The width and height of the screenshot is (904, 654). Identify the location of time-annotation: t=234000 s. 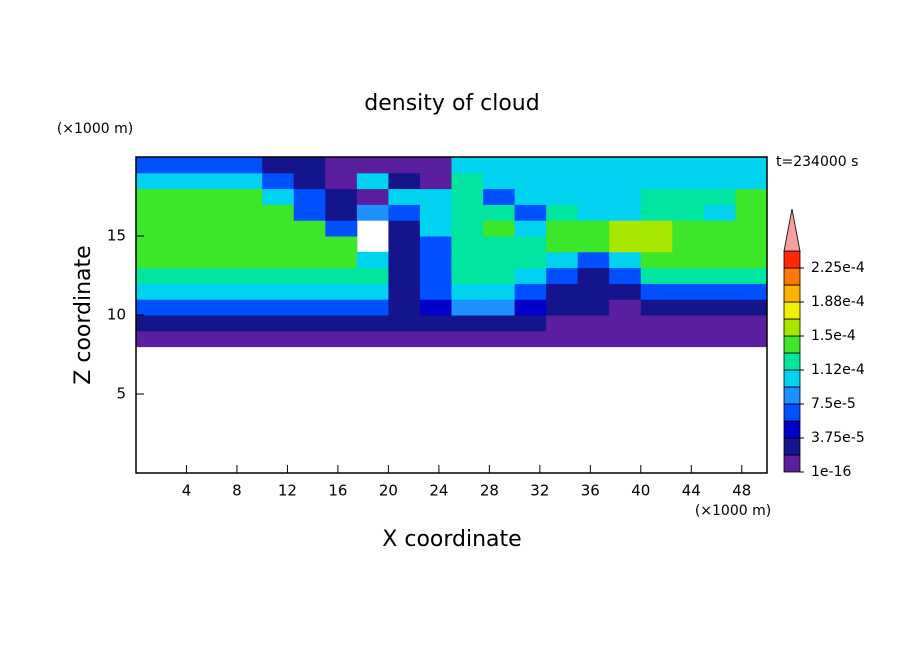
(817, 162).